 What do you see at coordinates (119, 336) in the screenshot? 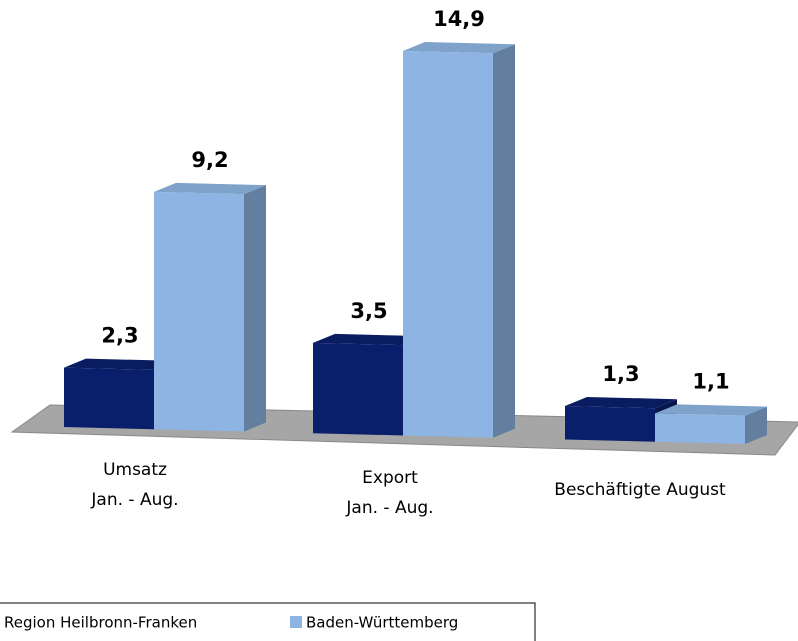
I see `value-label: 2,3` at bounding box center [119, 336].